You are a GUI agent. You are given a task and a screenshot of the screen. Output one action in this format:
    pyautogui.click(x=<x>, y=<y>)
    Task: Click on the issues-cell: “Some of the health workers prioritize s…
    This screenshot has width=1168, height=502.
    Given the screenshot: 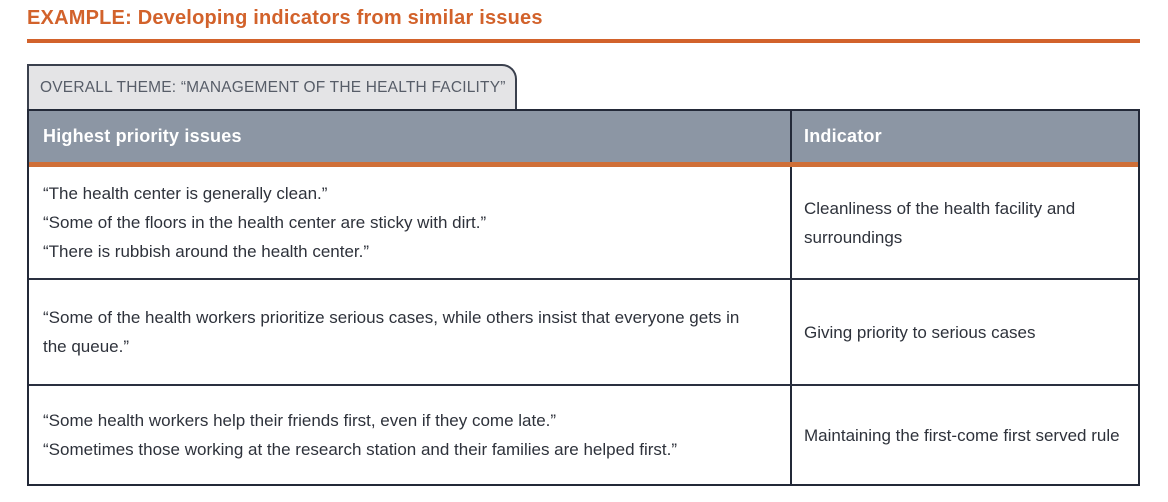 What is the action you would take?
    pyautogui.click(x=409, y=332)
    